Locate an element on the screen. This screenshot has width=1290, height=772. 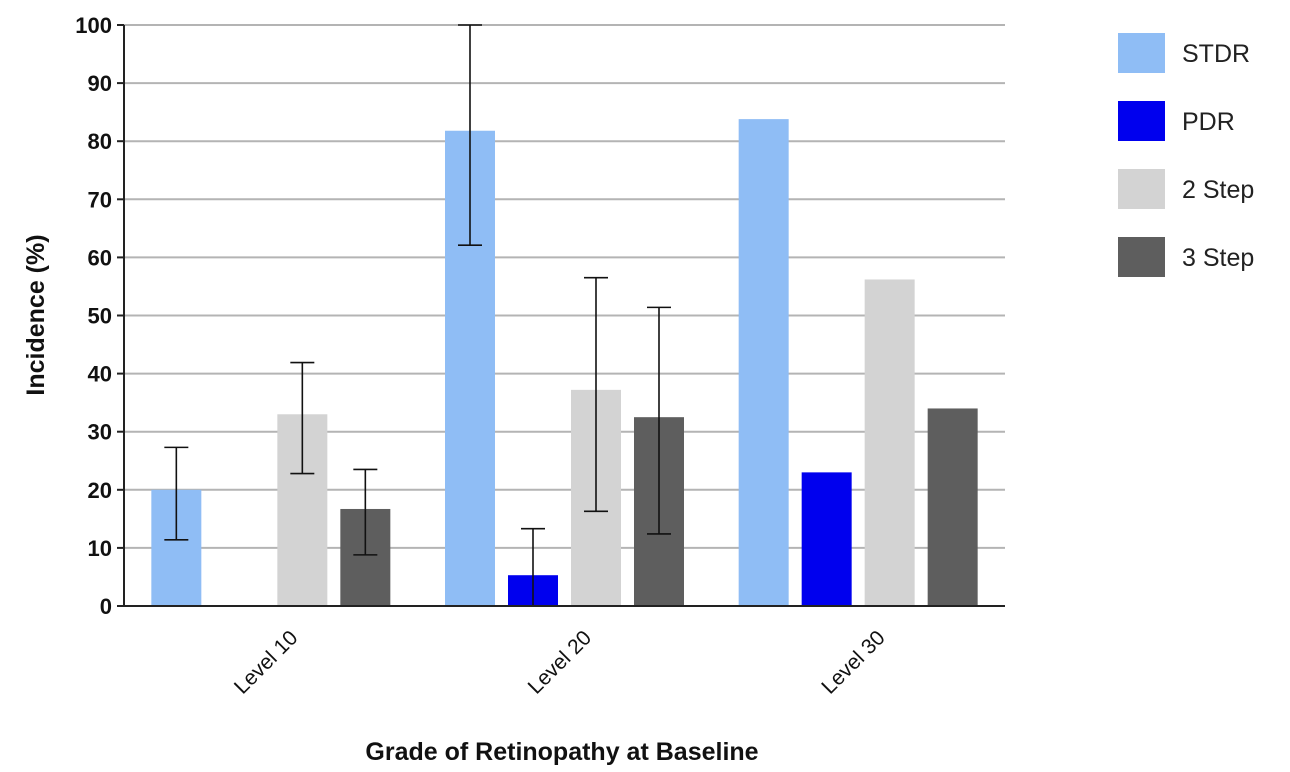
x-tick-labels: Level 10 Level 20 Level 30 is located at coordinates (560, 662).